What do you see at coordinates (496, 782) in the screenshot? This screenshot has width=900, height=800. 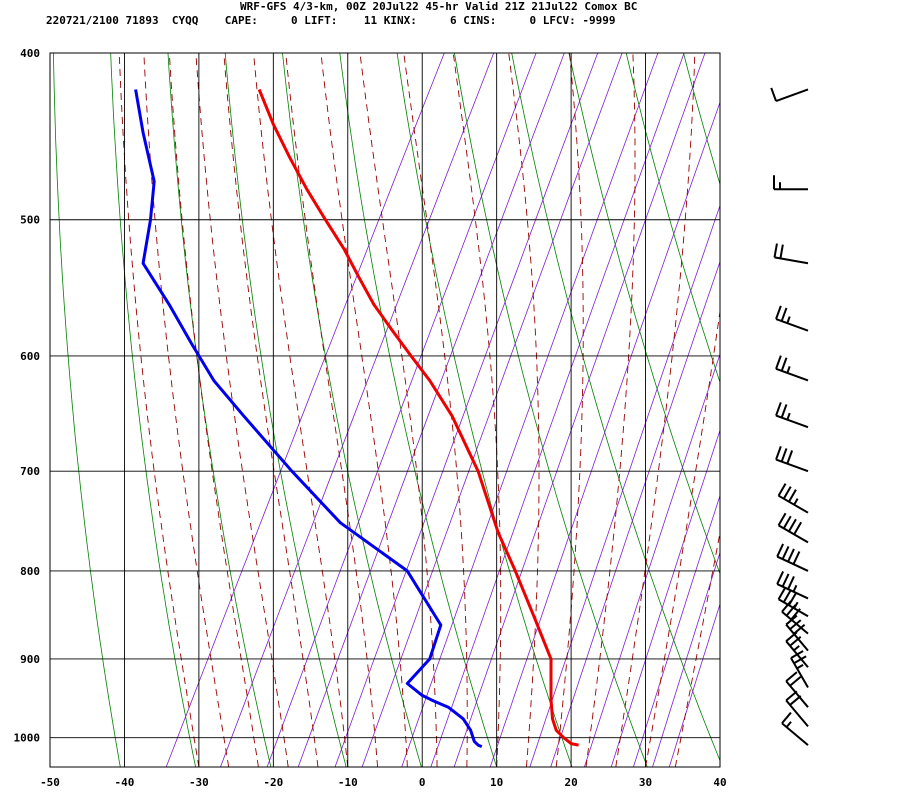 I see `x-tick-label: 10` at bounding box center [496, 782].